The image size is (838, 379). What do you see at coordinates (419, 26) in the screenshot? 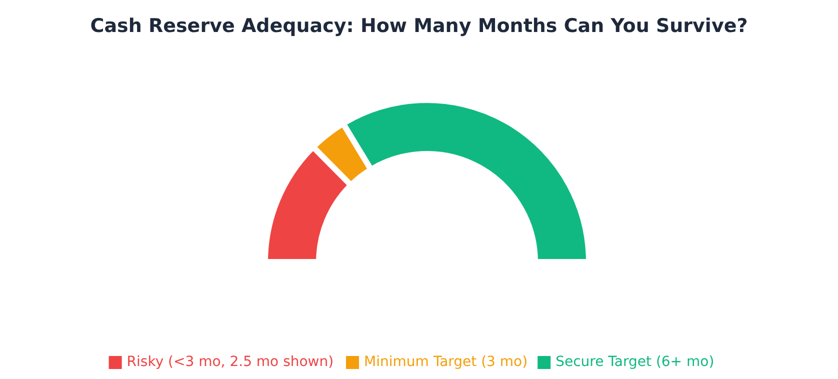
I see `chart-title: Cash Reserve Adequacy: How Many Months Can You Survive?` at bounding box center [419, 26].